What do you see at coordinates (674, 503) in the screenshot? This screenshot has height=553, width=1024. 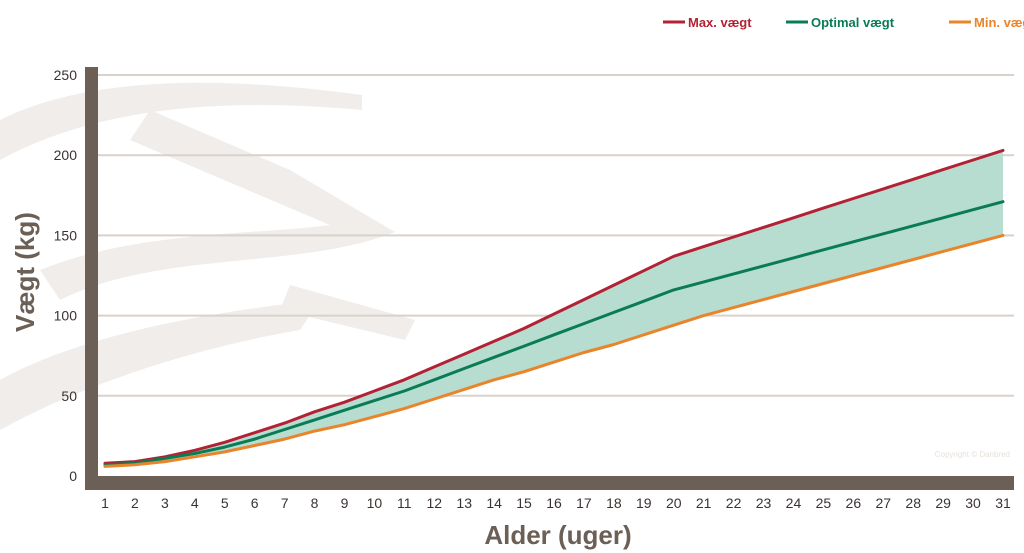 I see `x-tick-label: 20` at bounding box center [674, 503].